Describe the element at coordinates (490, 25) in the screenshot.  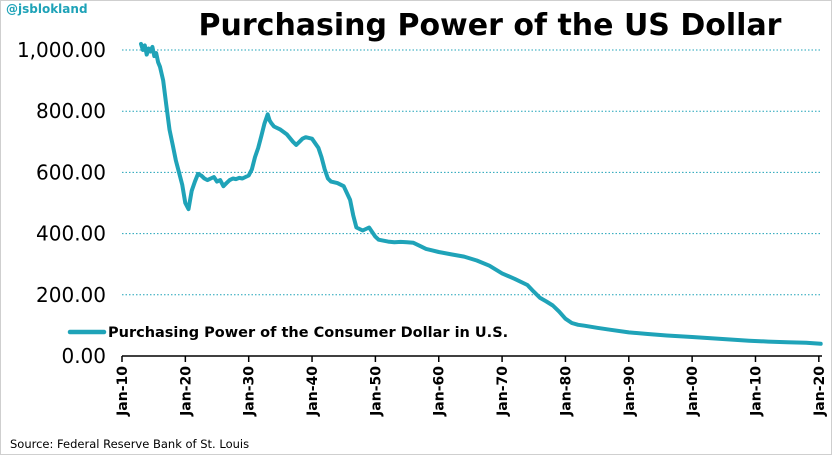
I see `chart-title: Purchasing Power of the US Dollar` at that location.